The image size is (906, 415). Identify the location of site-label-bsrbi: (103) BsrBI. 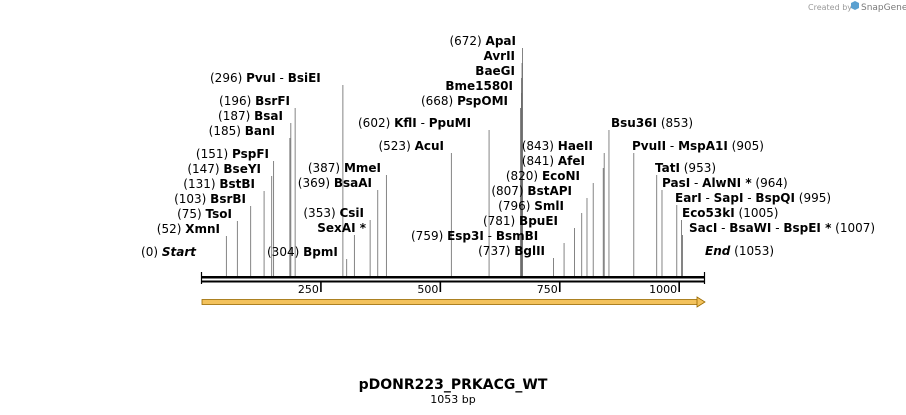
(210, 199).